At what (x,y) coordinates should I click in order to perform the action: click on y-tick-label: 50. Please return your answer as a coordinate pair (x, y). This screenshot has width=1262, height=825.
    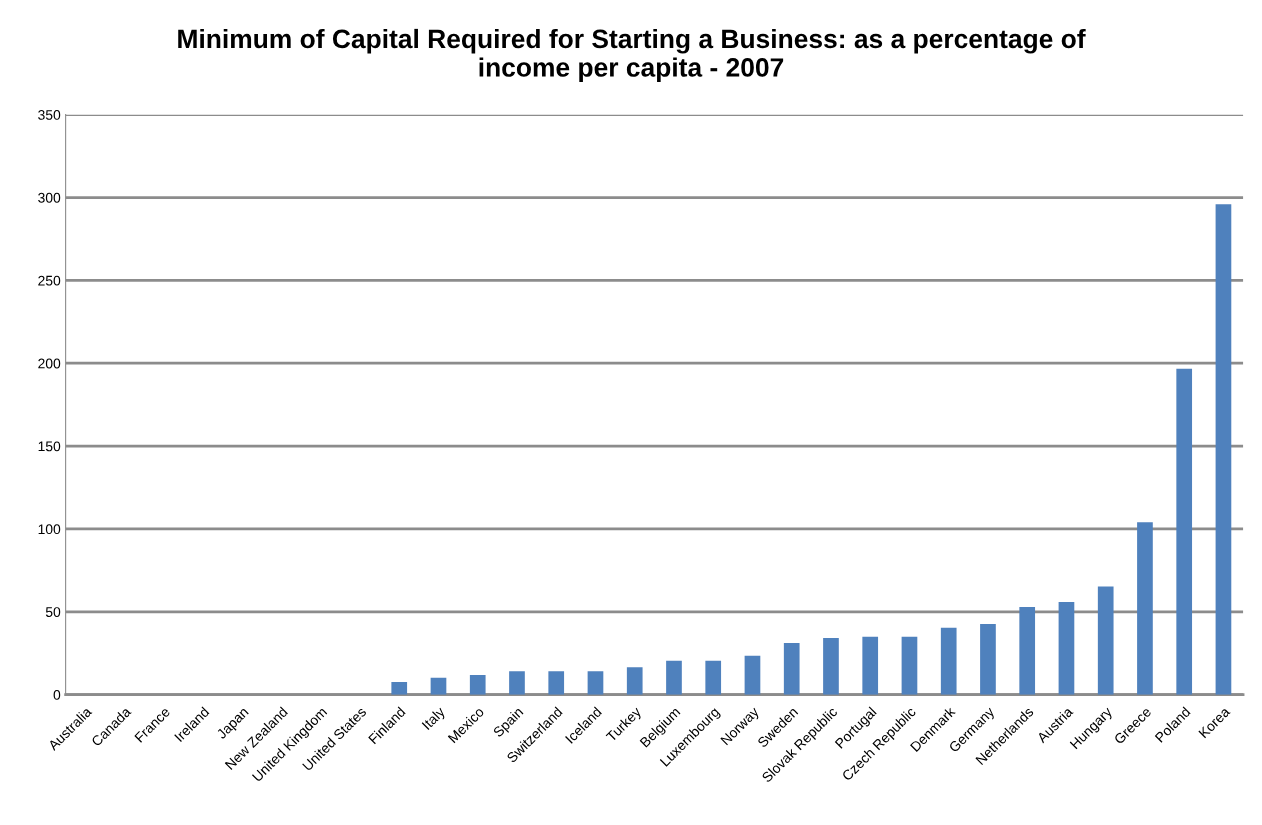
    Looking at the image, I should click on (53, 612).